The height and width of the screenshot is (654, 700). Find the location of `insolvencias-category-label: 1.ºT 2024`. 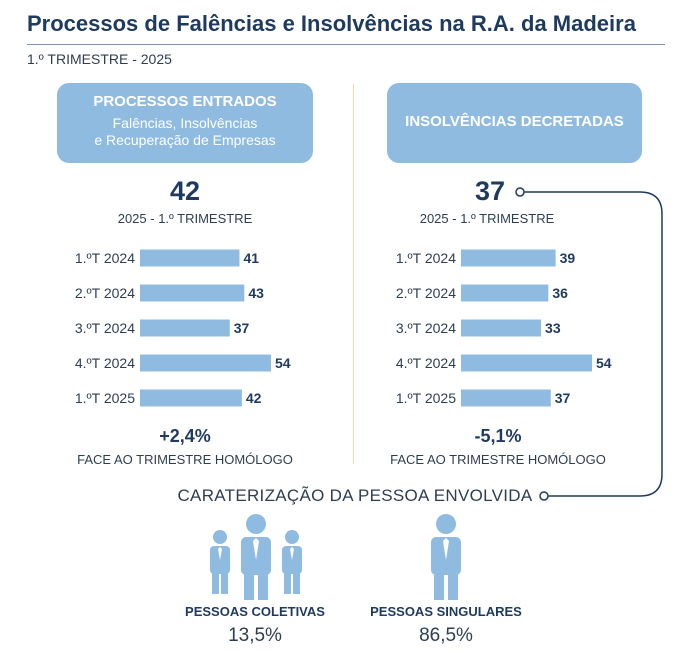

insolvencias-category-label: 1.ºT 2024 is located at coordinates (426, 258).